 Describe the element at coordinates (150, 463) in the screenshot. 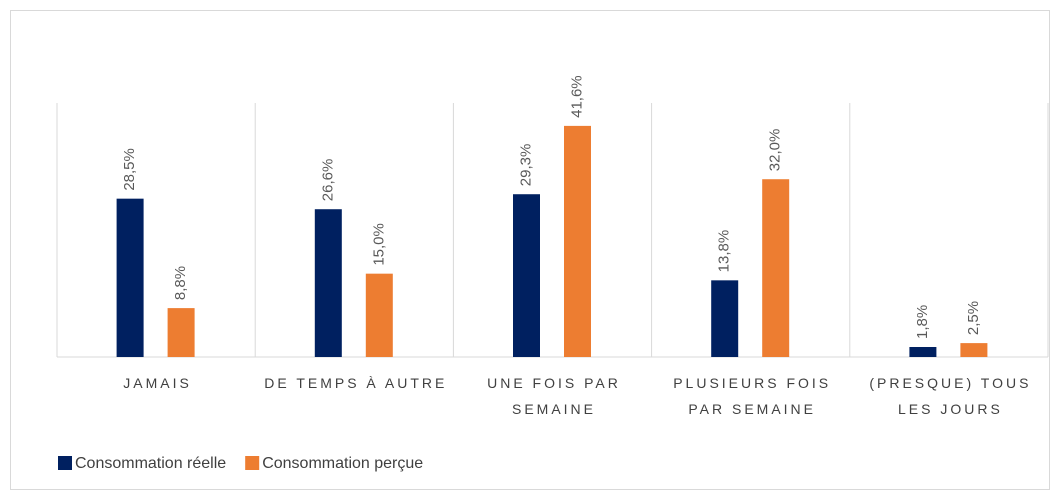

I see `legend-label: Consommation réelle` at that location.